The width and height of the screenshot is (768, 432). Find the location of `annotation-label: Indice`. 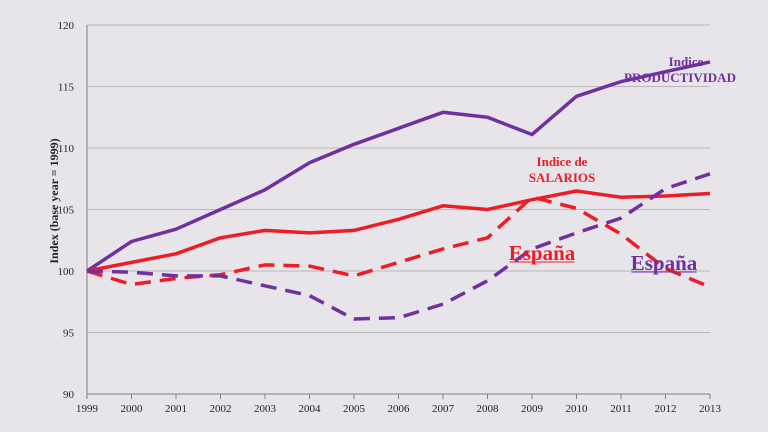

annotation-label: Indice is located at coordinates (686, 61).